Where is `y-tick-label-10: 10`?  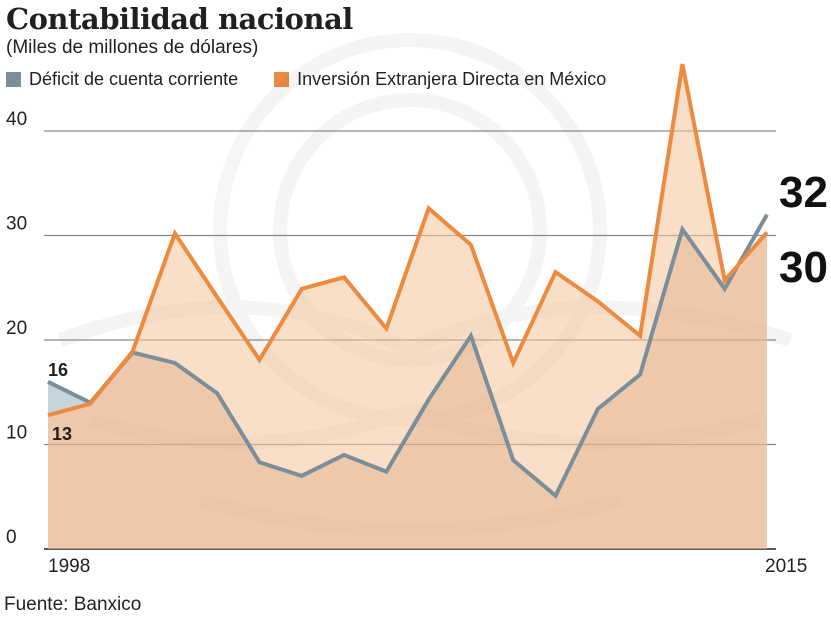 y-tick-label-10: 10 is located at coordinates (16, 433).